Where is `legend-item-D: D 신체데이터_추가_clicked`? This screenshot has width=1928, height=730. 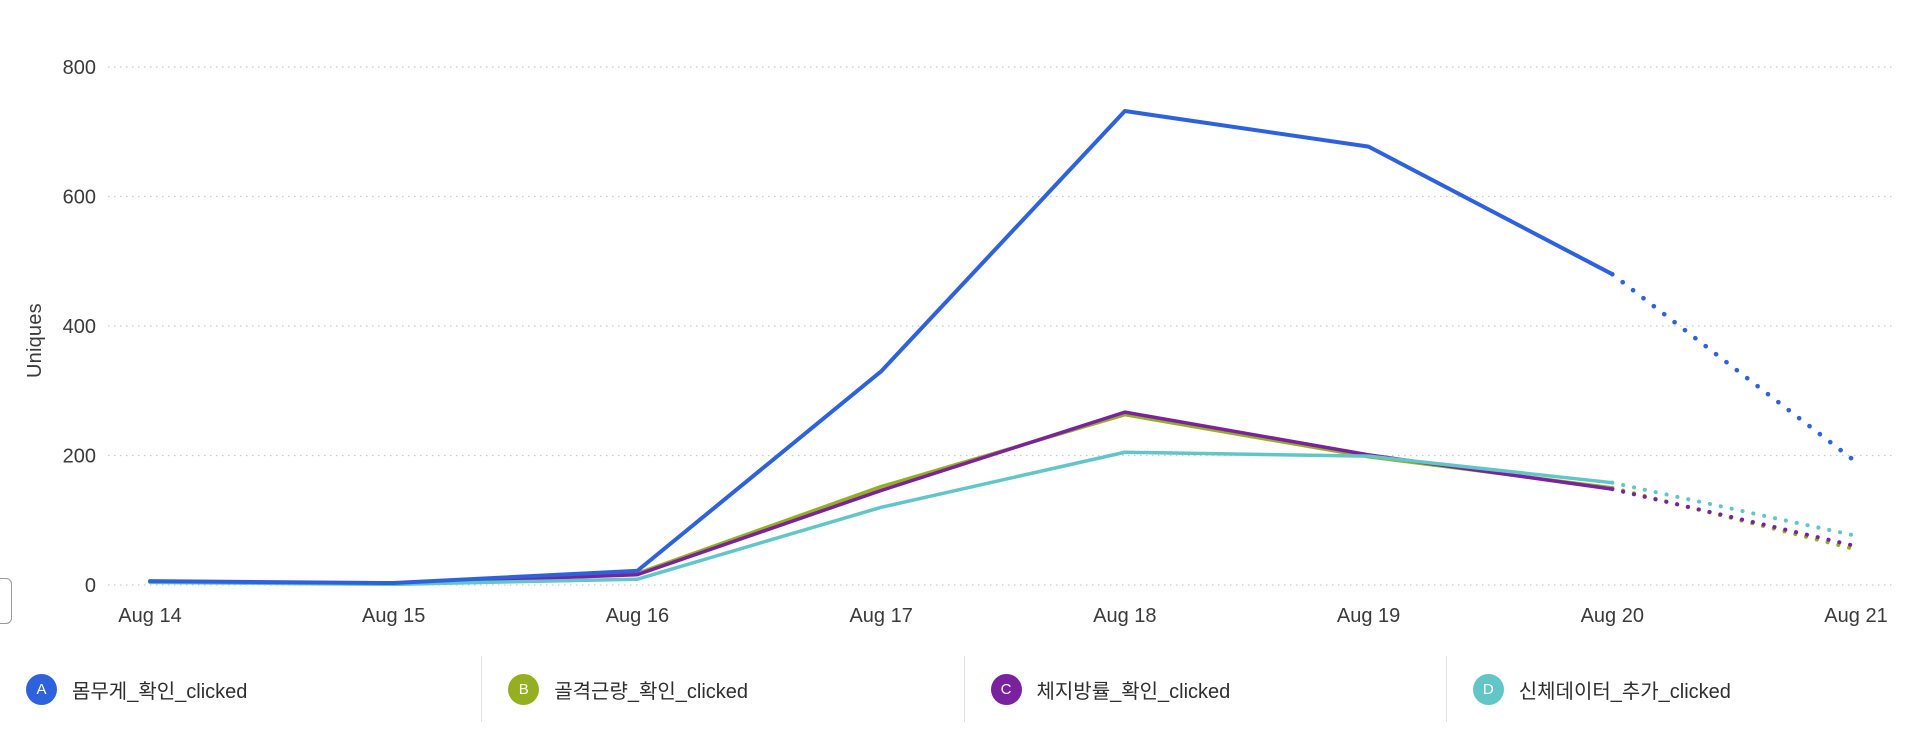
legend-item-D: D 신체데이터_추가_clicked is located at coordinates (1686, 689).